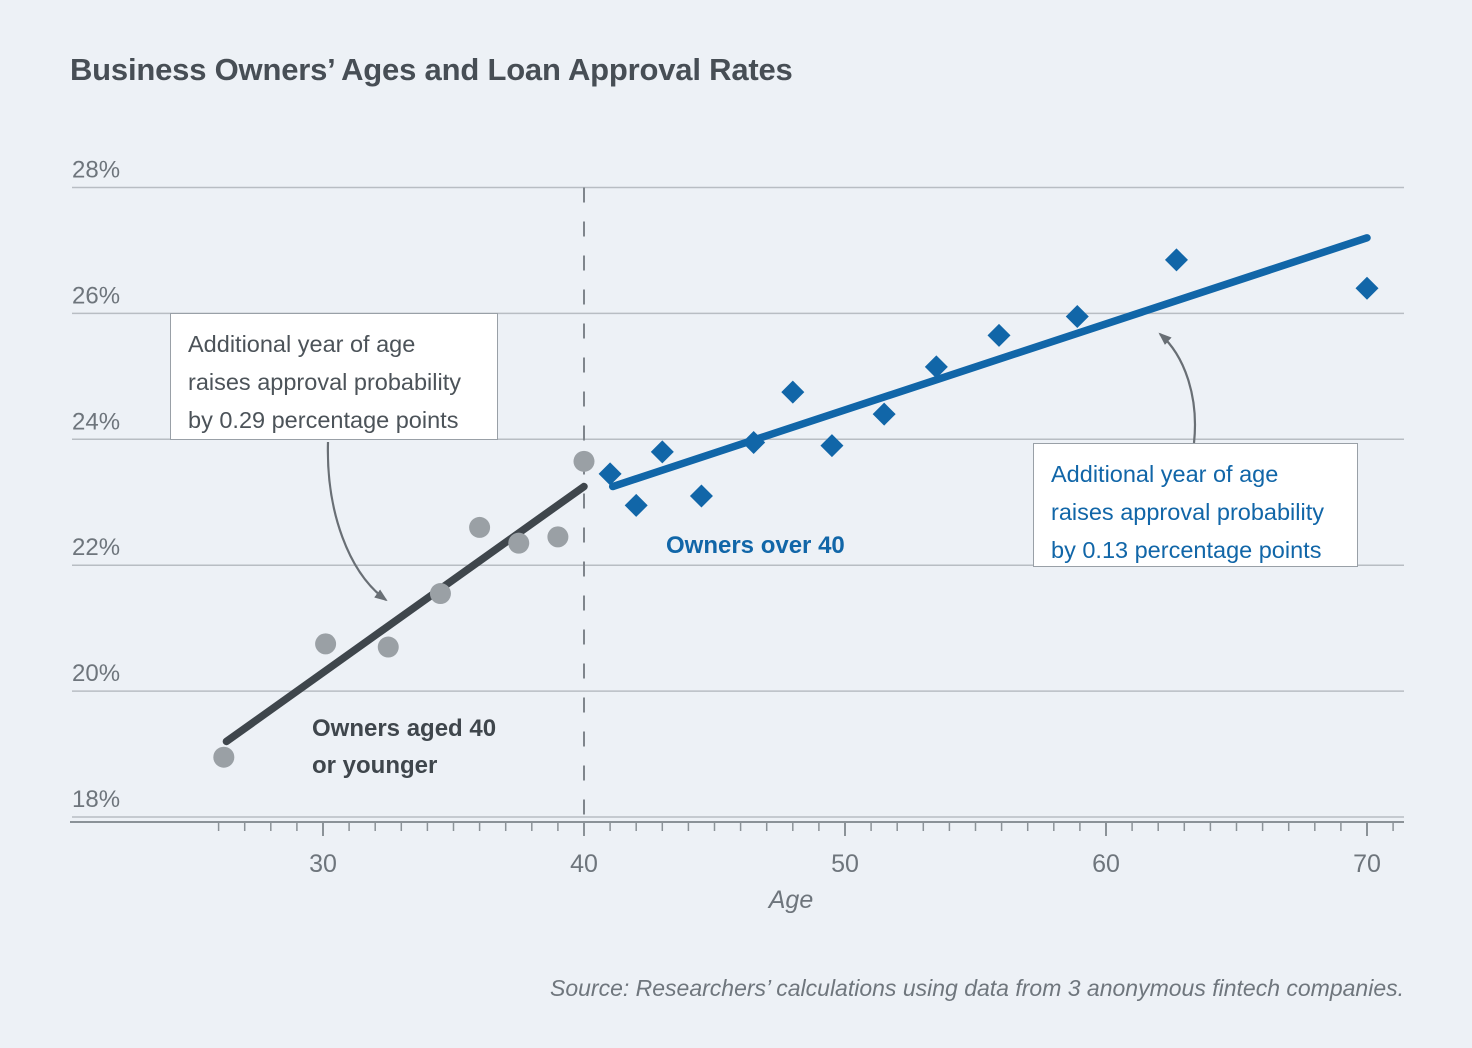 This screenshot has width=1472, height=1048. What do you see at coordinates (375, 765) in the screenshot?
I see `young-group-label-line: or younger` at bounding box center [375, 765].